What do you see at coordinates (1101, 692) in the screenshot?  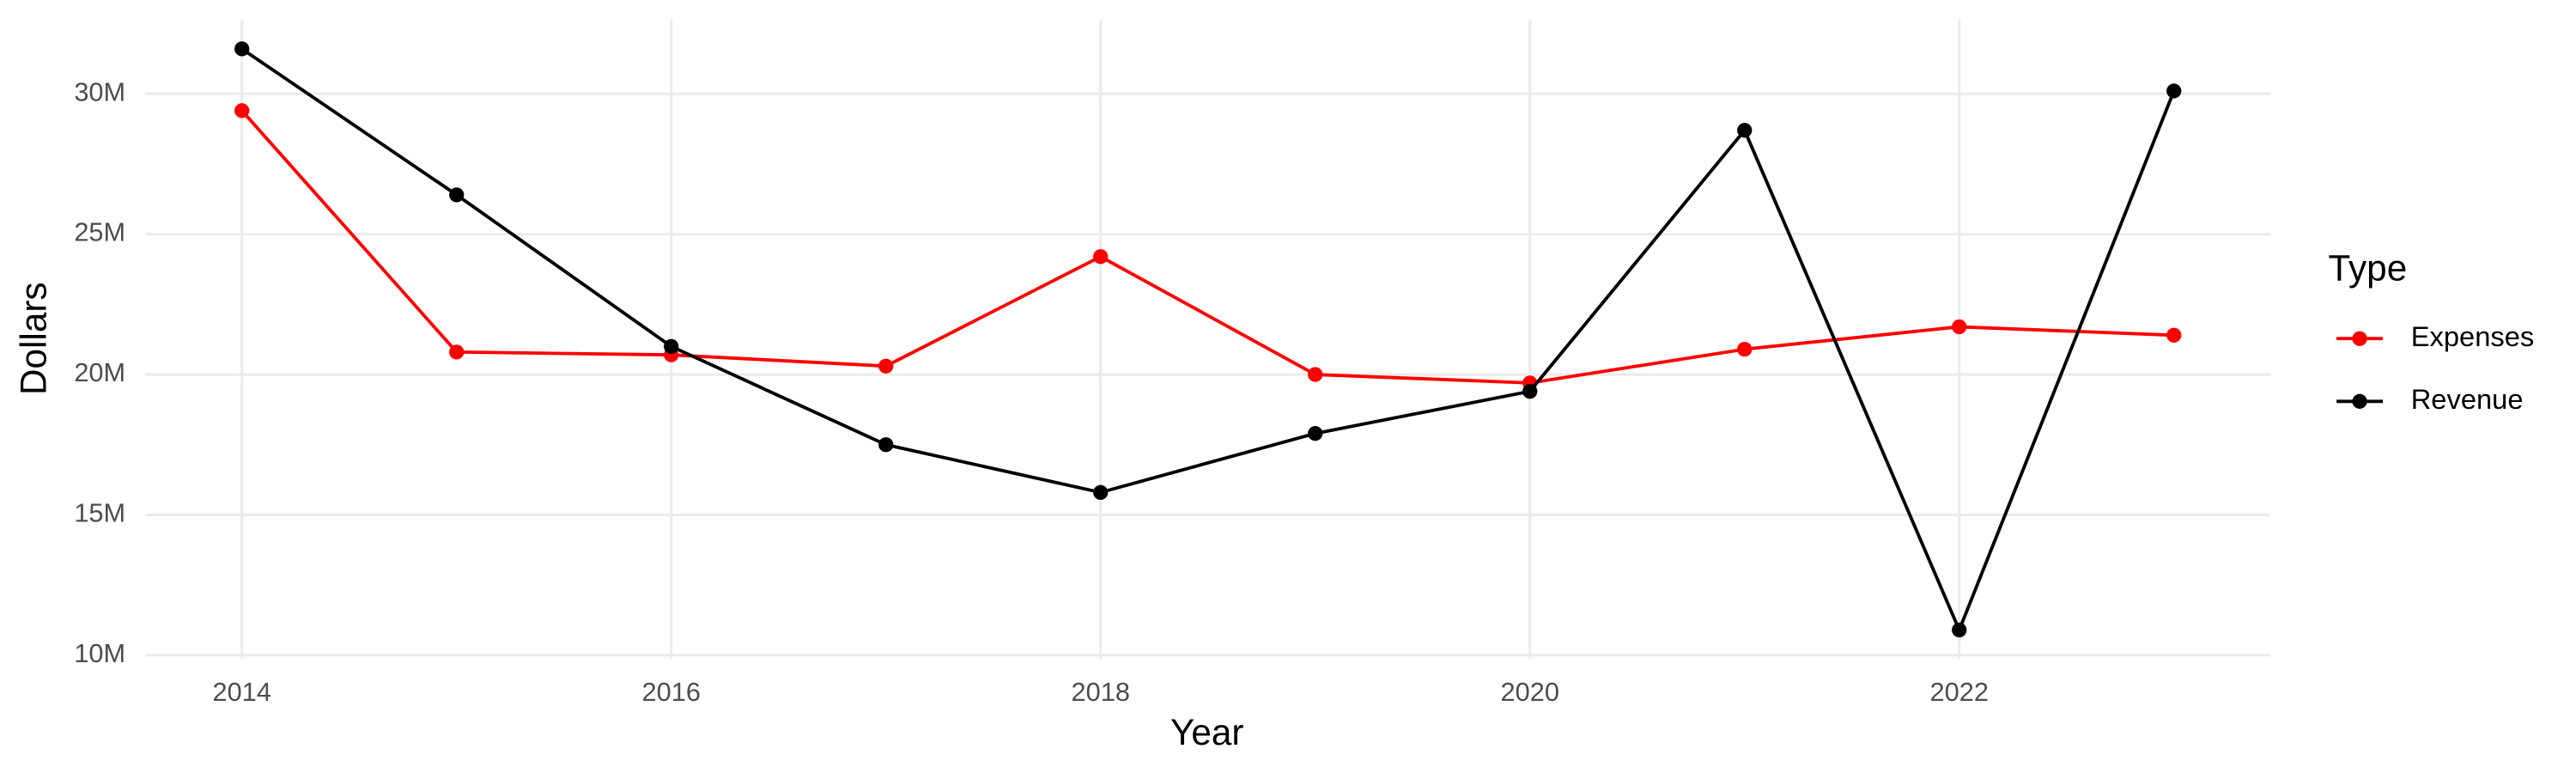 I see `x-tick-label: 2018` at bounding box center [1101, 692].